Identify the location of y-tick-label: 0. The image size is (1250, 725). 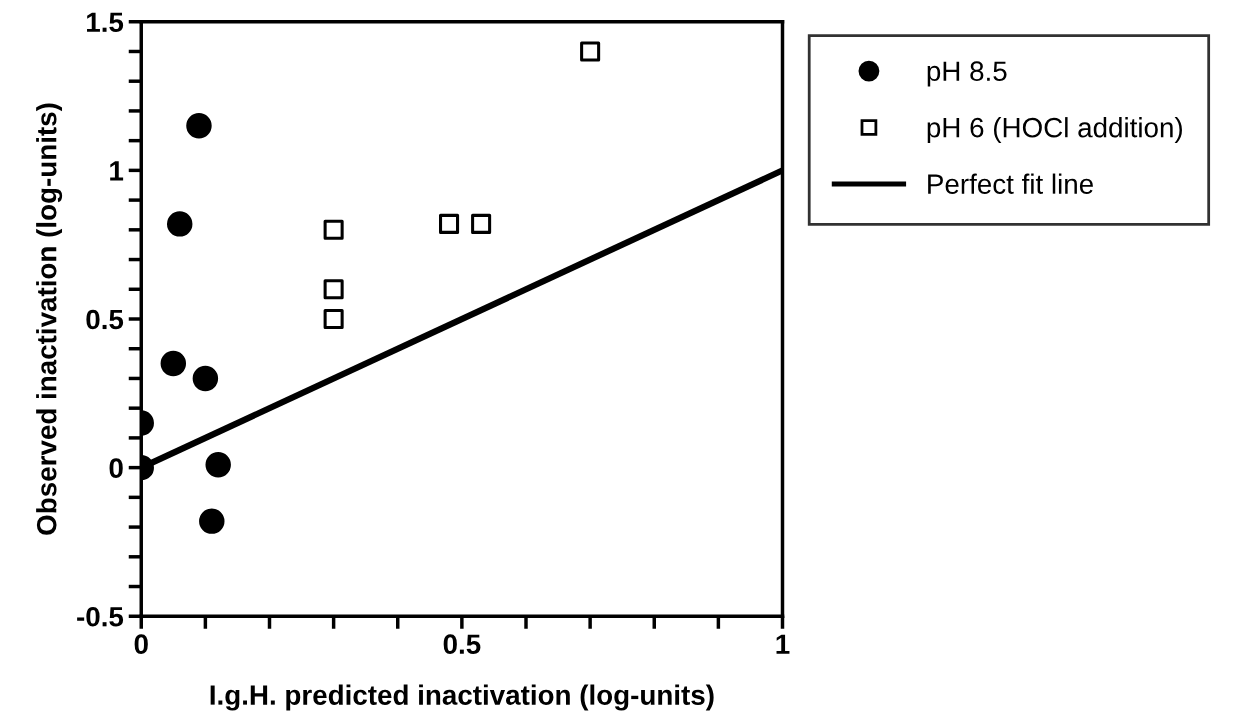
(116, 468).